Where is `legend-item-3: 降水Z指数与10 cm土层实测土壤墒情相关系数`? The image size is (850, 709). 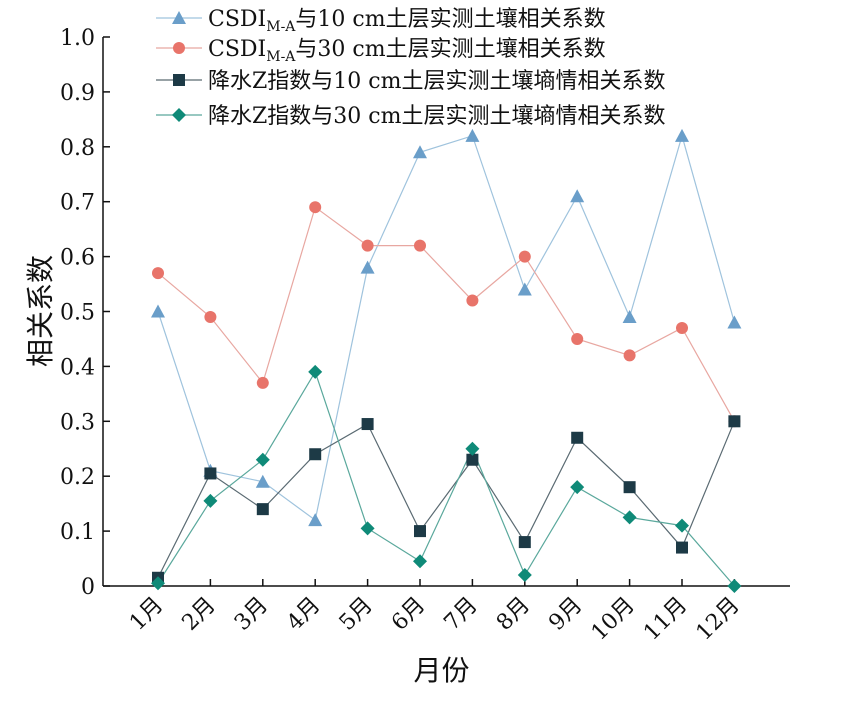
legend-item-3: 降水Z指数与10 cm土层实测土壤墒情相关系数 is located at coordinates (410, 81).